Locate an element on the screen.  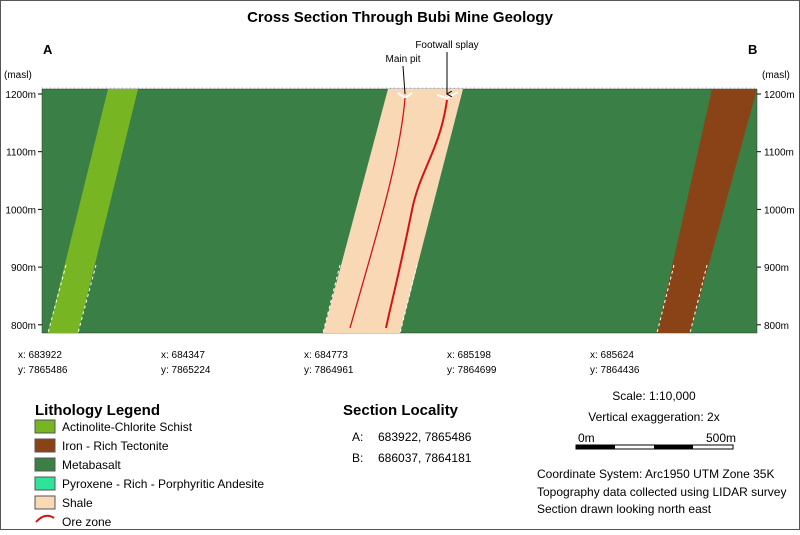
coord-y: y: 7865224 is located at coordinates (186, 370).